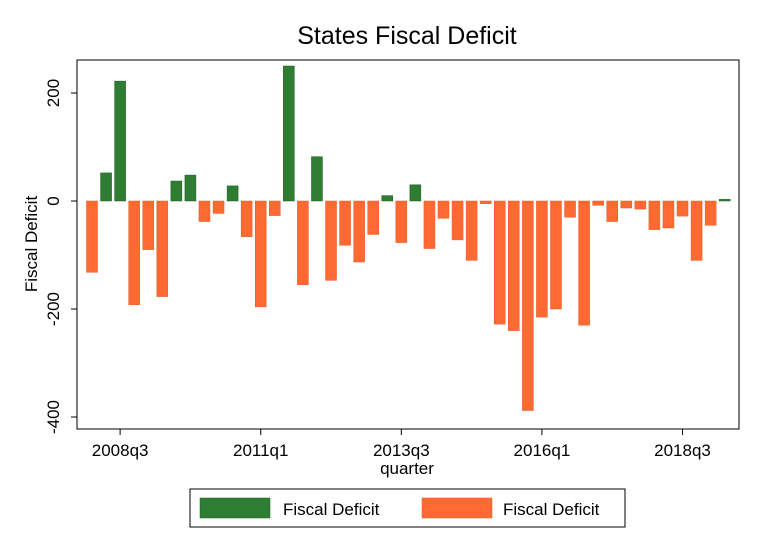 This screenshot has width=759, height=552. Describe the element at coordinates (457, 508) in the screenshot. I see `legend-swatch-negative` at that location.